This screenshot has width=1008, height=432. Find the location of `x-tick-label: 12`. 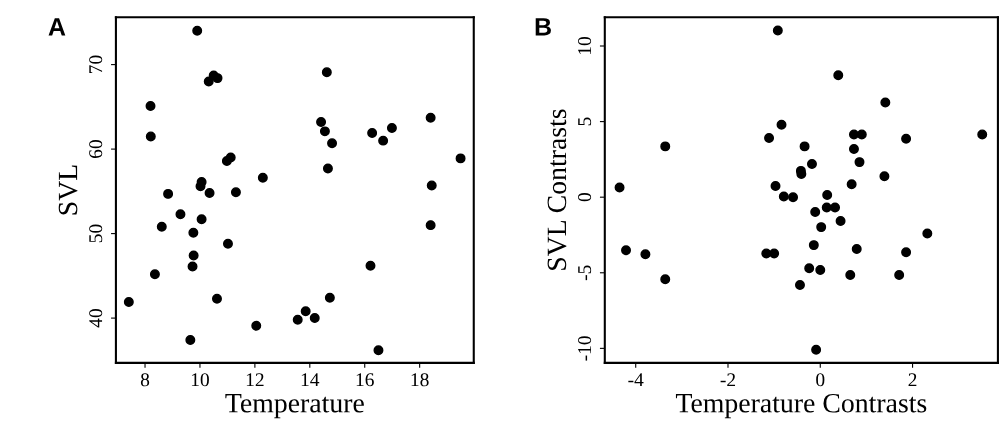

x-tick-label: 12 is located at coordinates (255, 380).